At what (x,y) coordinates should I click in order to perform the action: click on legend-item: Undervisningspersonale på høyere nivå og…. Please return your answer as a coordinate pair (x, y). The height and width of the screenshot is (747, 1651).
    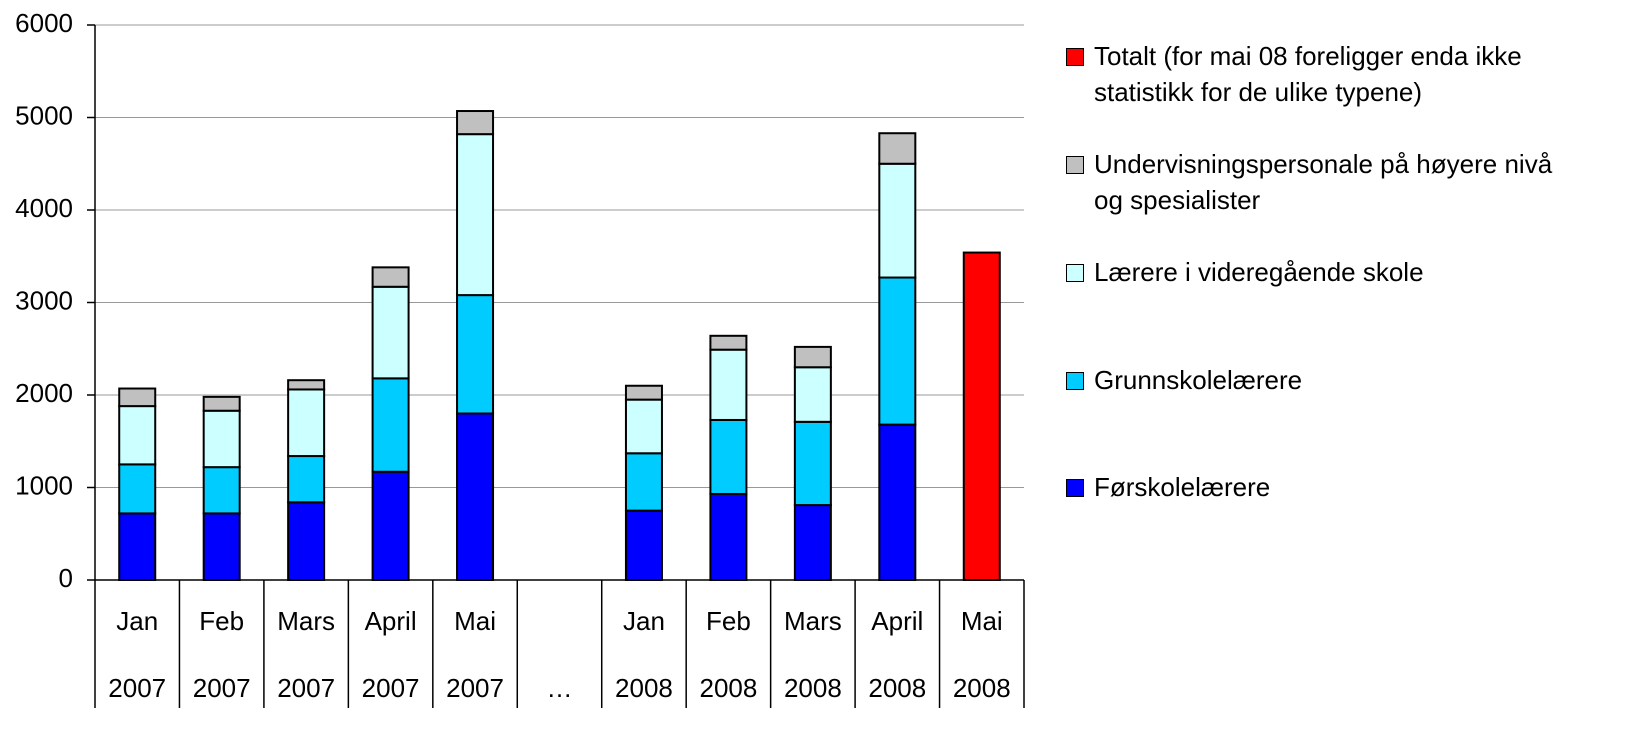
    Looking at the image, I should click on (1316, 182).